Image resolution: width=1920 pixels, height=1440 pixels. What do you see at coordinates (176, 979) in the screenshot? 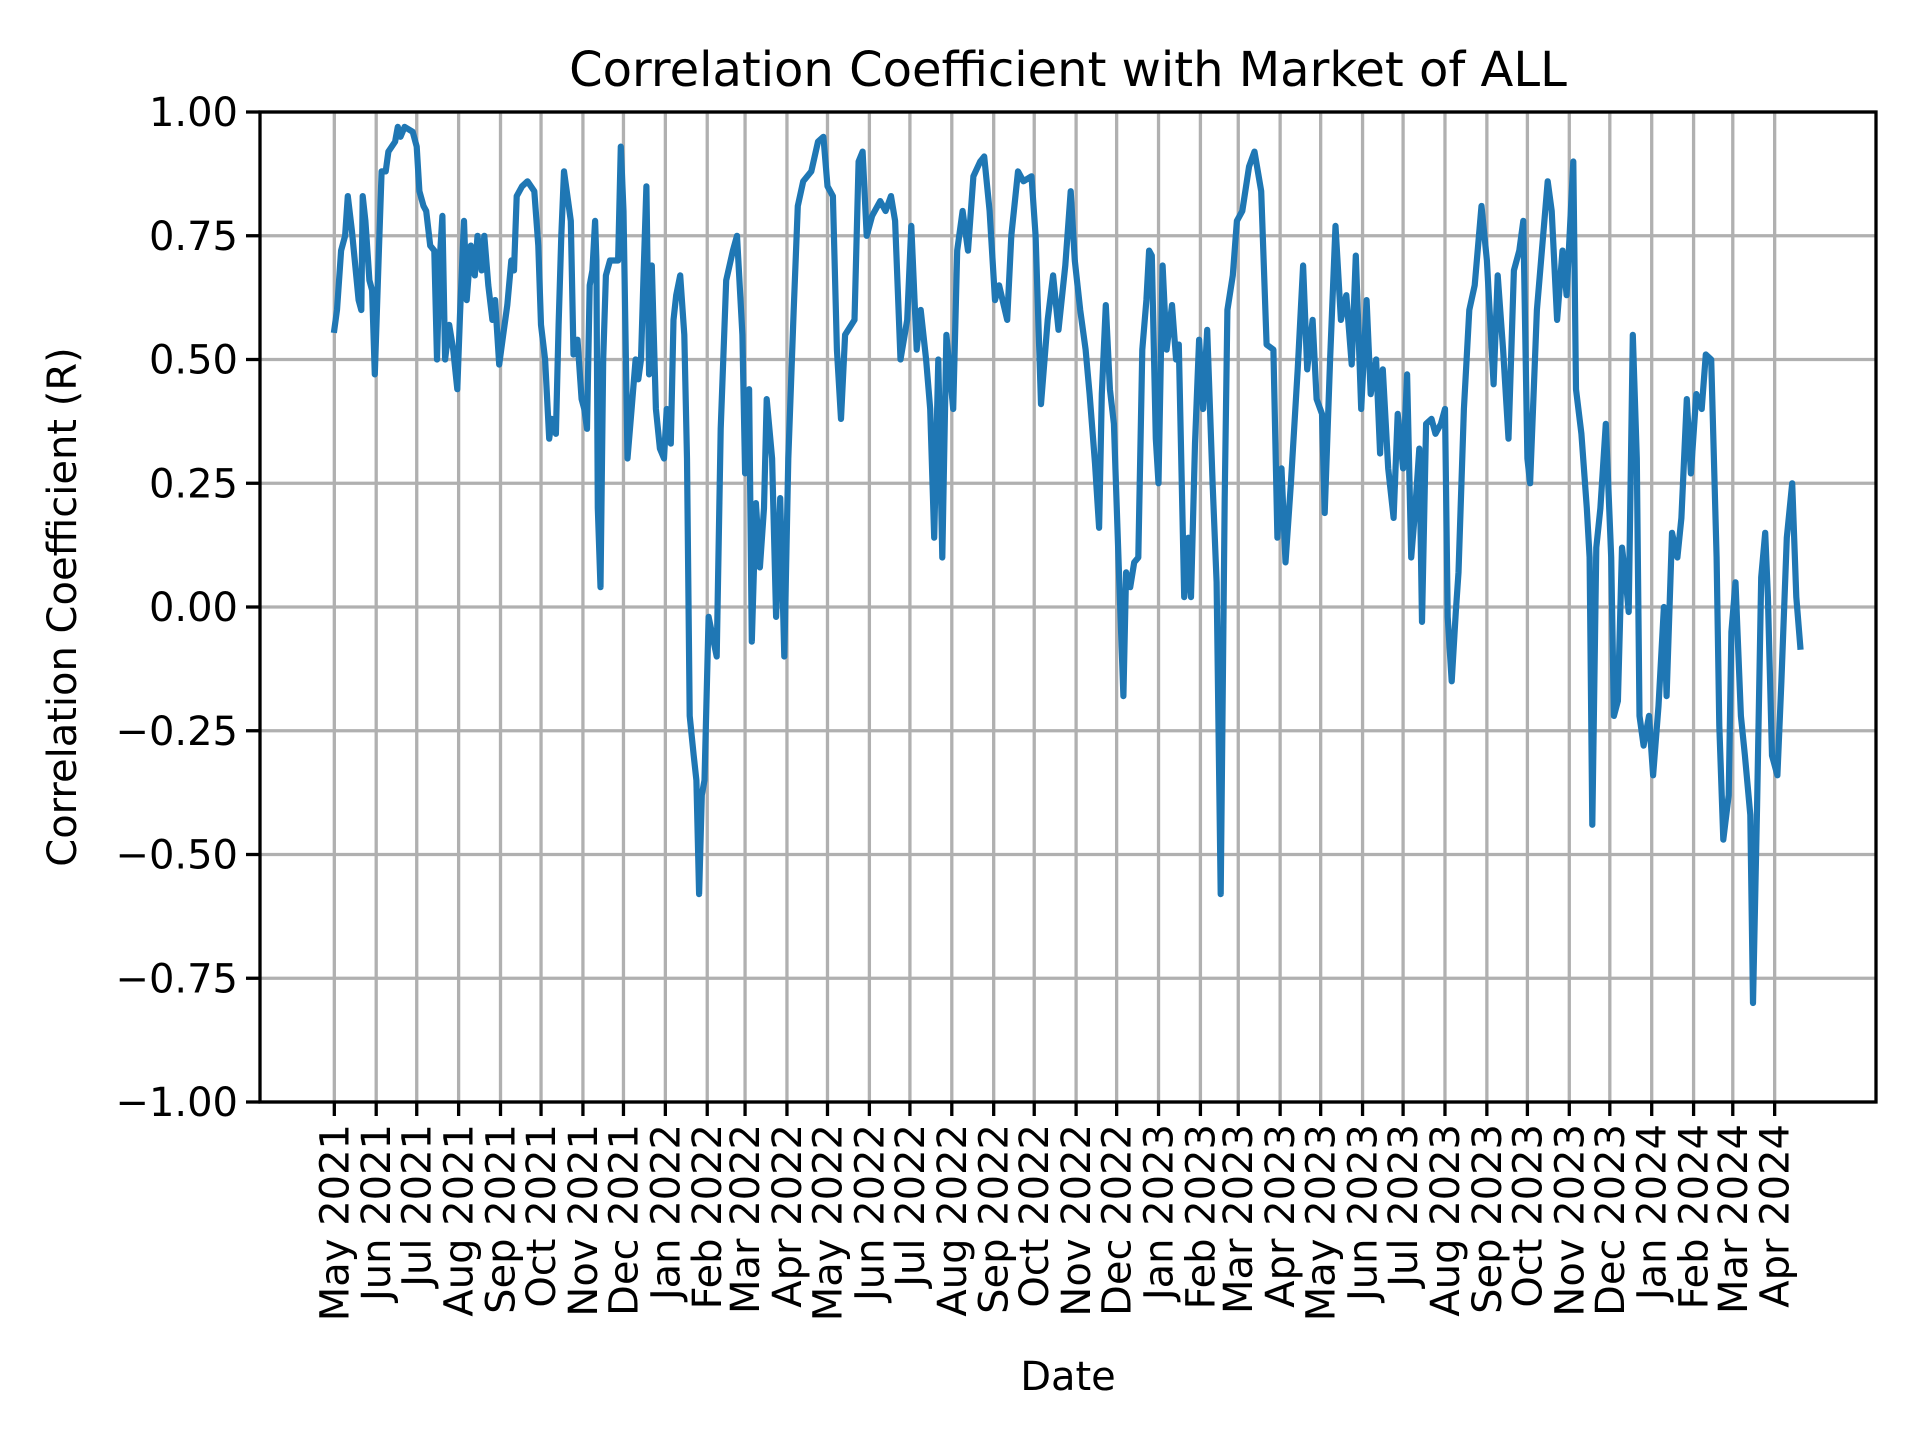
I see `y-tick-label: −0.75` at bounding box center [176, 979].